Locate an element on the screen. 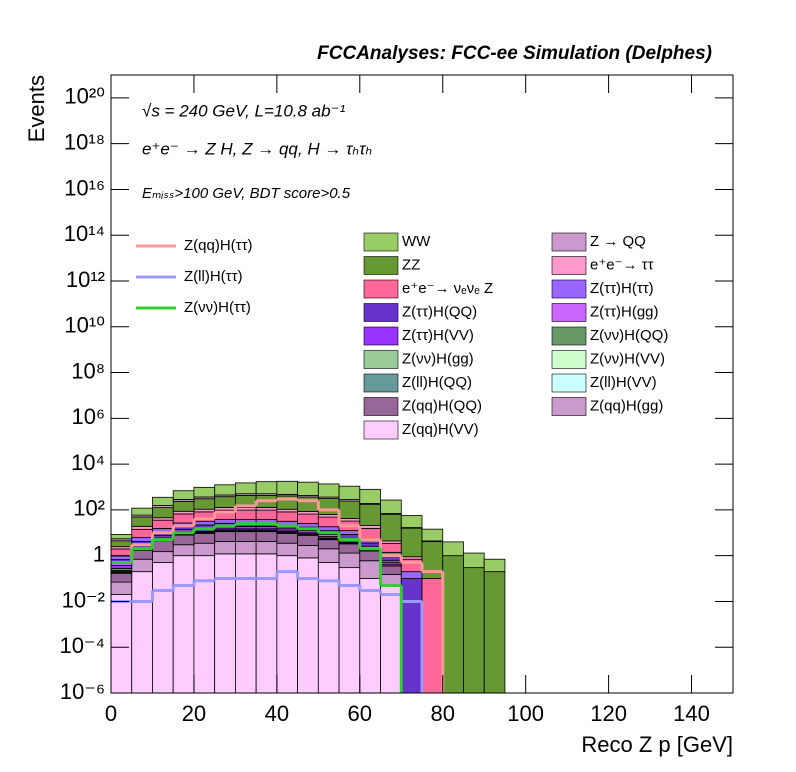 This screenshot has width=796, height=772. y-tick-label: 1 is located at coordinates (99, 553).